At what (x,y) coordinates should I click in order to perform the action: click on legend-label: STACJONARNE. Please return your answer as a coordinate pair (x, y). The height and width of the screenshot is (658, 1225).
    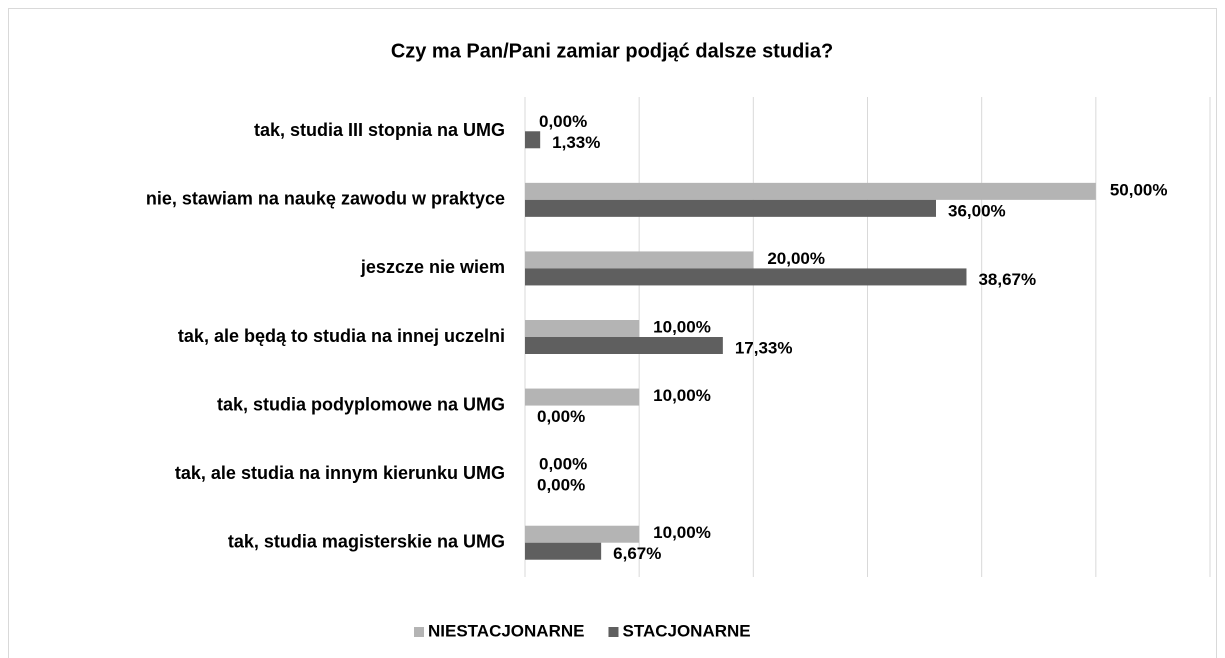
    Looking at the image, I should click on (686, 630).